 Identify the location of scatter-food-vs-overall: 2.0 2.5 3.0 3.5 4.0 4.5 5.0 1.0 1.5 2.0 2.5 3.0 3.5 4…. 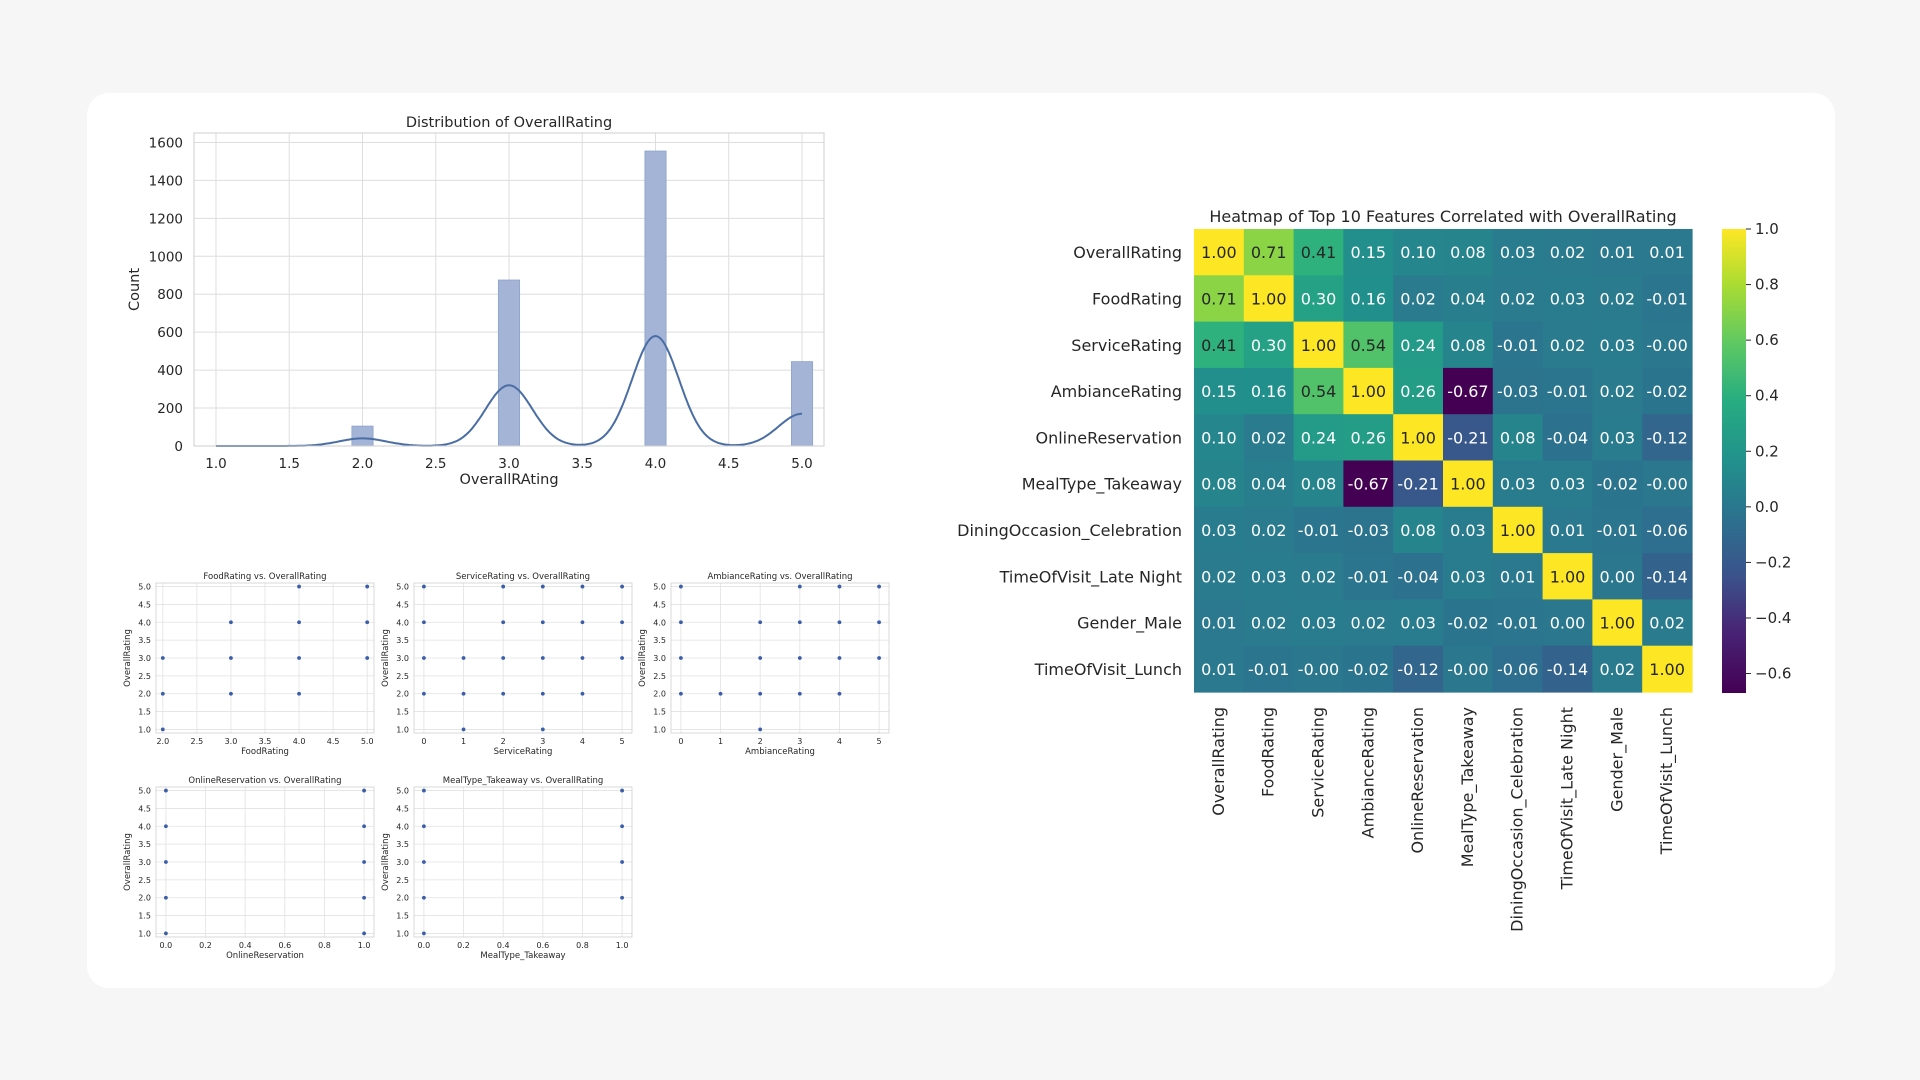
(249, 664).